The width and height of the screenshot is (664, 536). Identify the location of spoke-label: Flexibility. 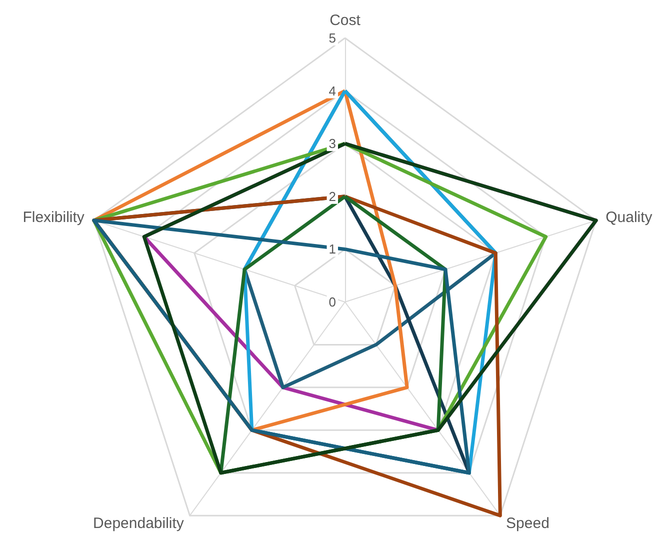
(53, 217).